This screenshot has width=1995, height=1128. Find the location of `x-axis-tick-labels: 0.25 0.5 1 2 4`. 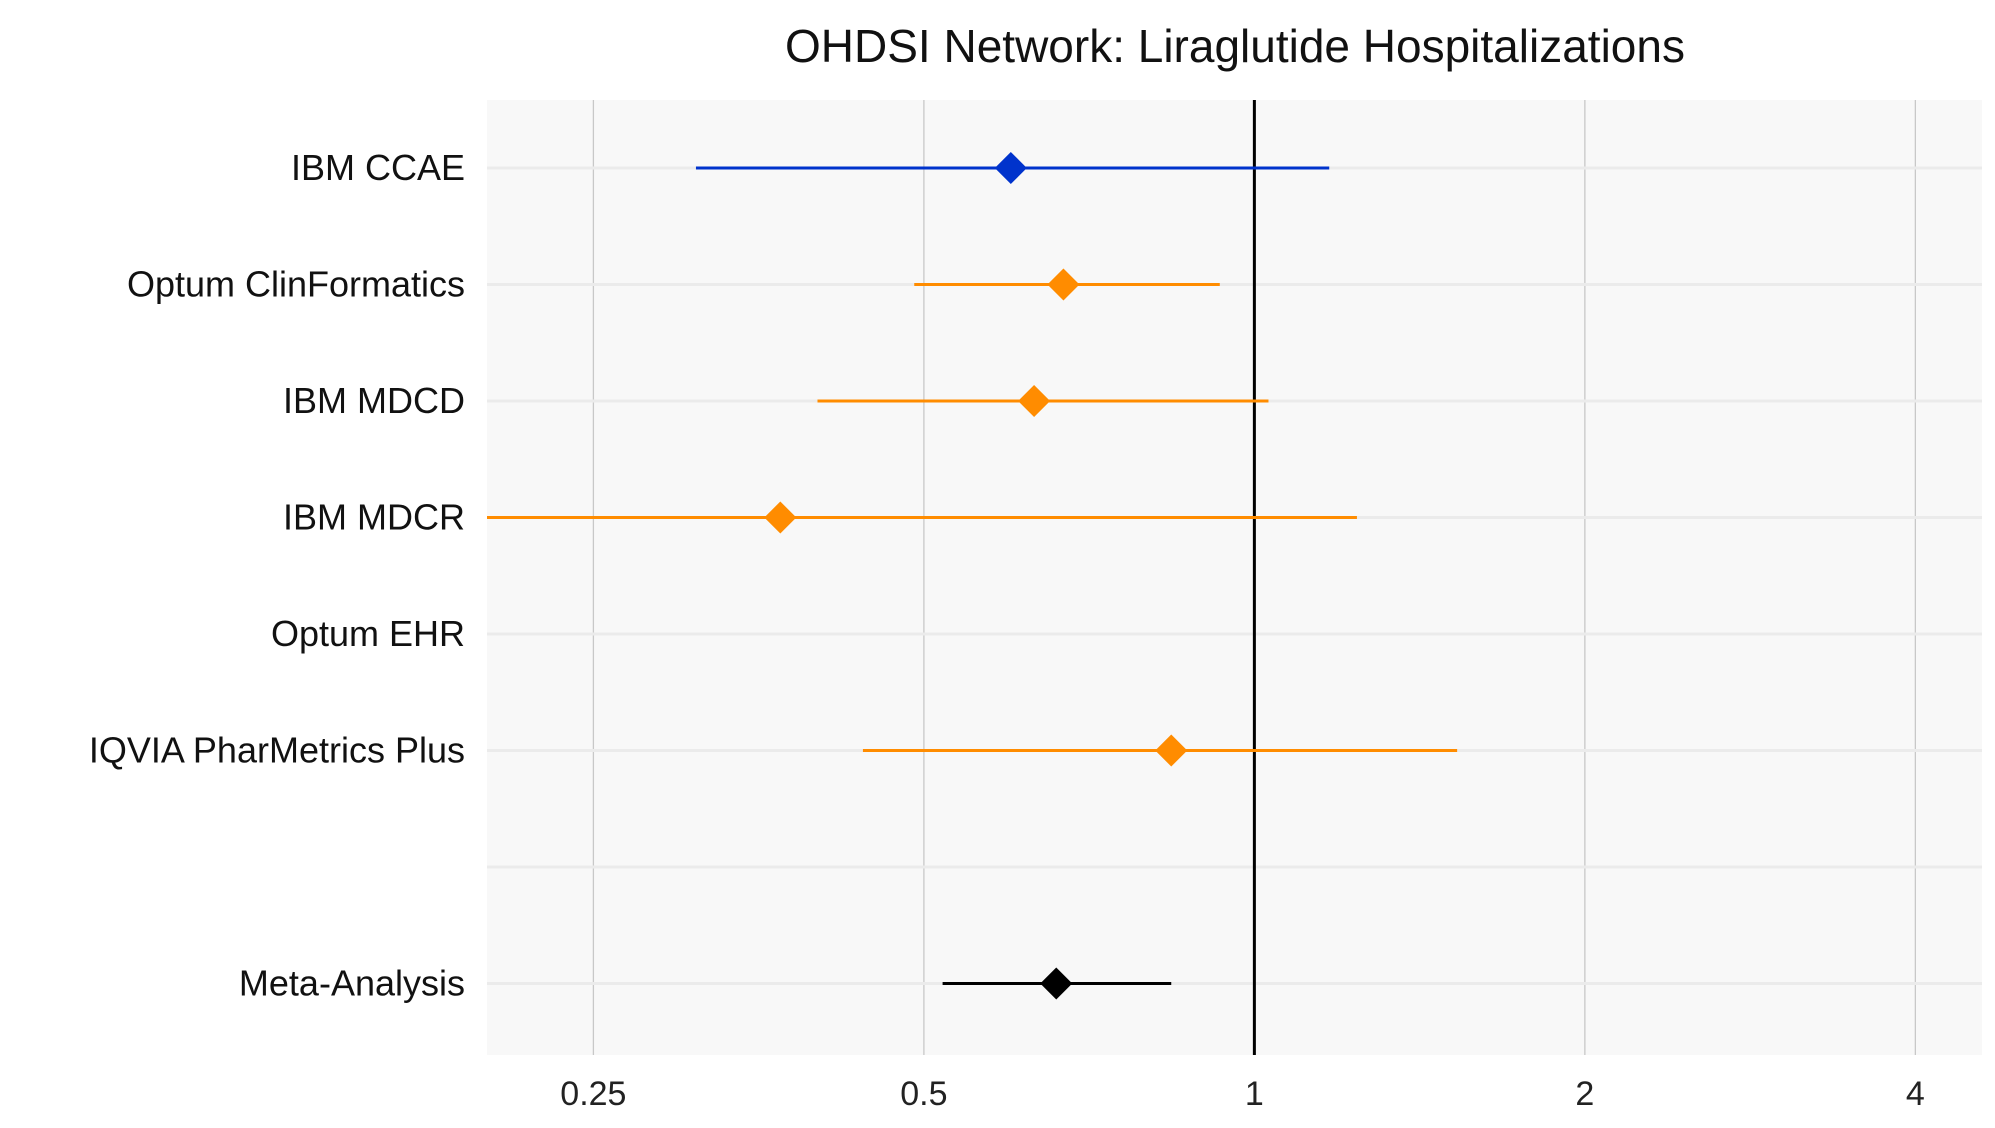

x-axis-tick-labels: 0.25 0.5 1 2 4 is located at coordinates (1242, 1094).